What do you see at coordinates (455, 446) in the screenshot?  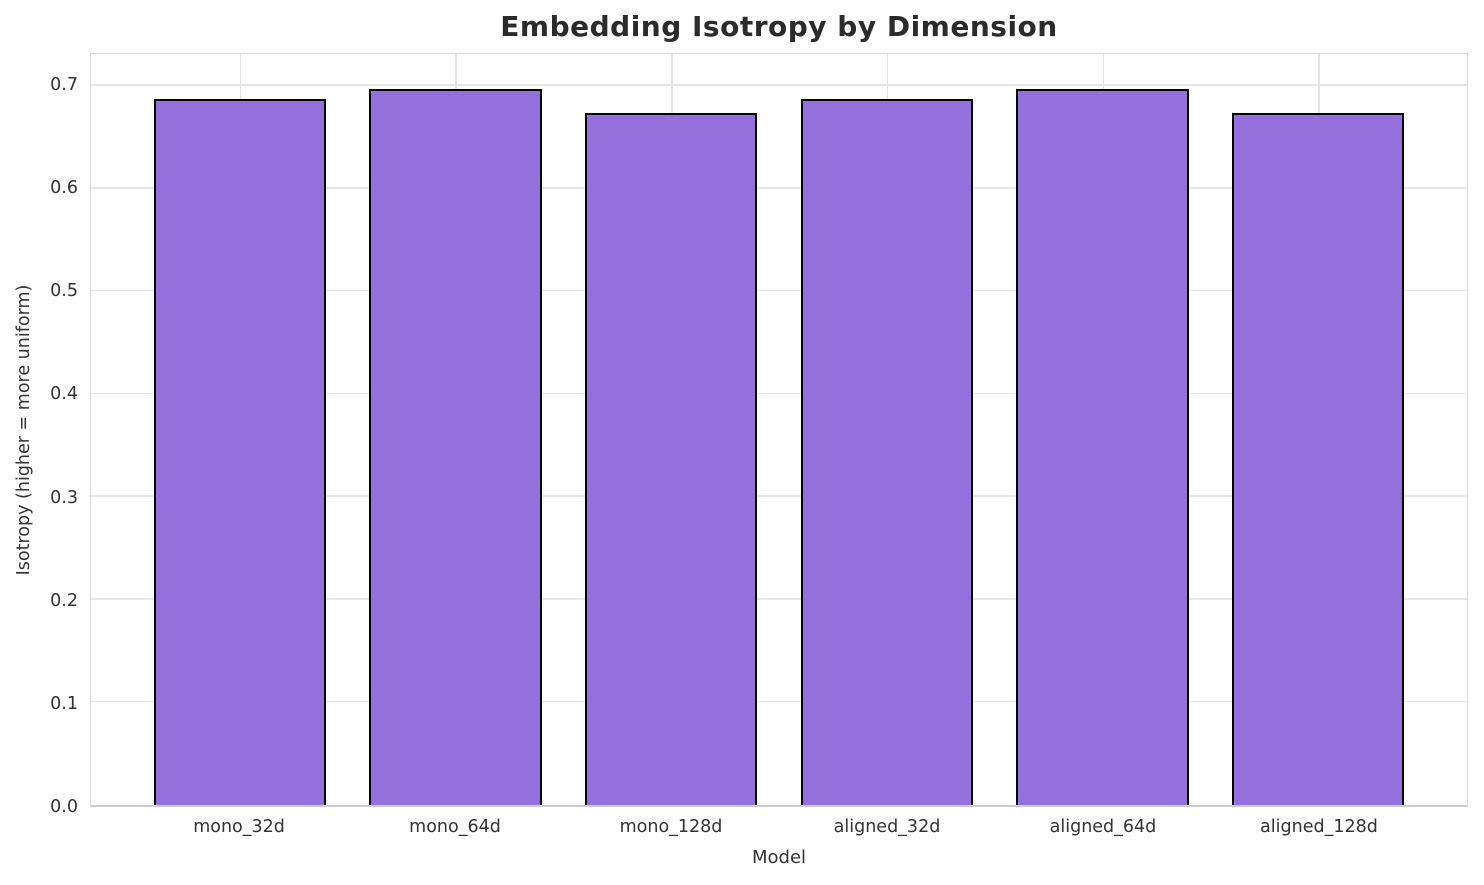 I see `bar-mono_64d` at bounding box center [455, 446].